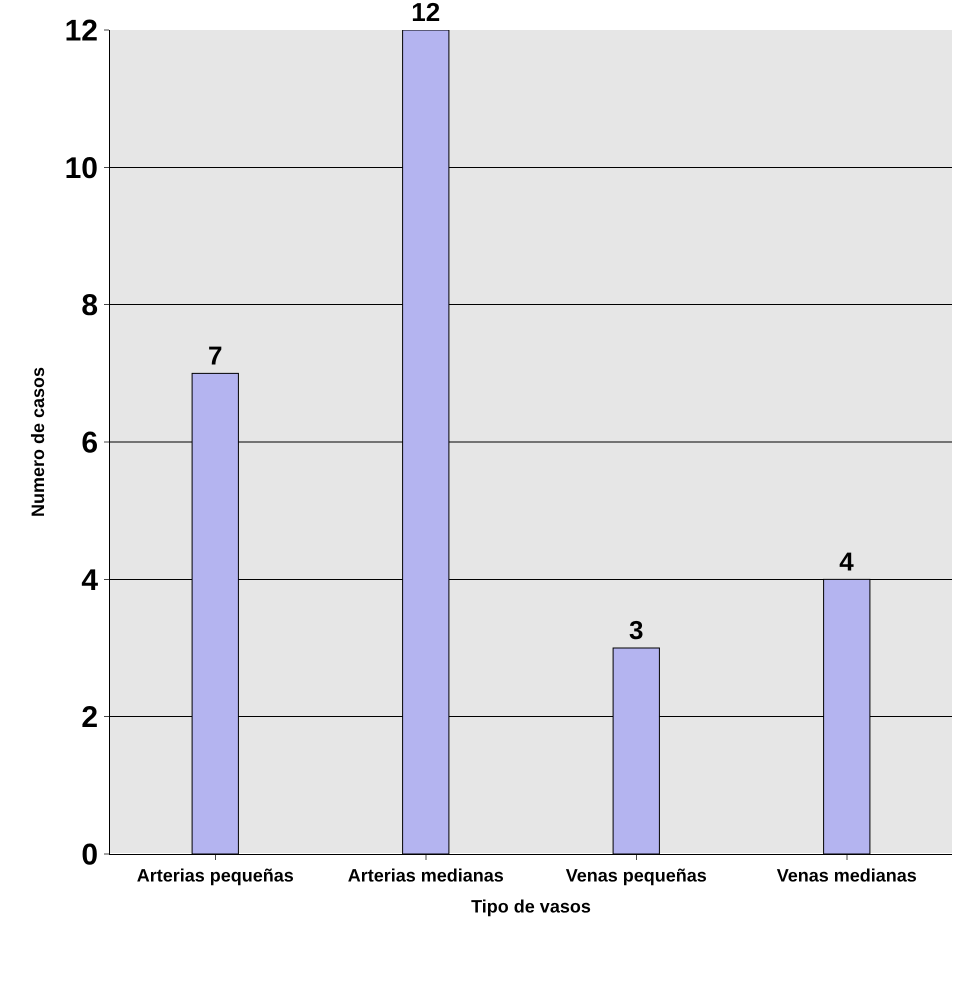  Describe the element at coordinates (81, 168) in the screenshot. I see `y-tick-label: 10` at that location.